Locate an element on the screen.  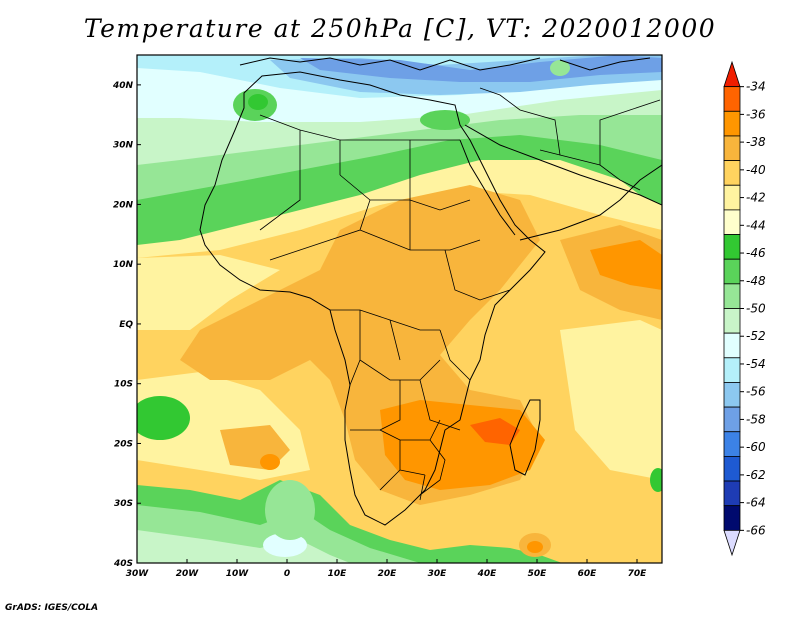
x-tick-label: 60E is located at coordinates (588, 574).